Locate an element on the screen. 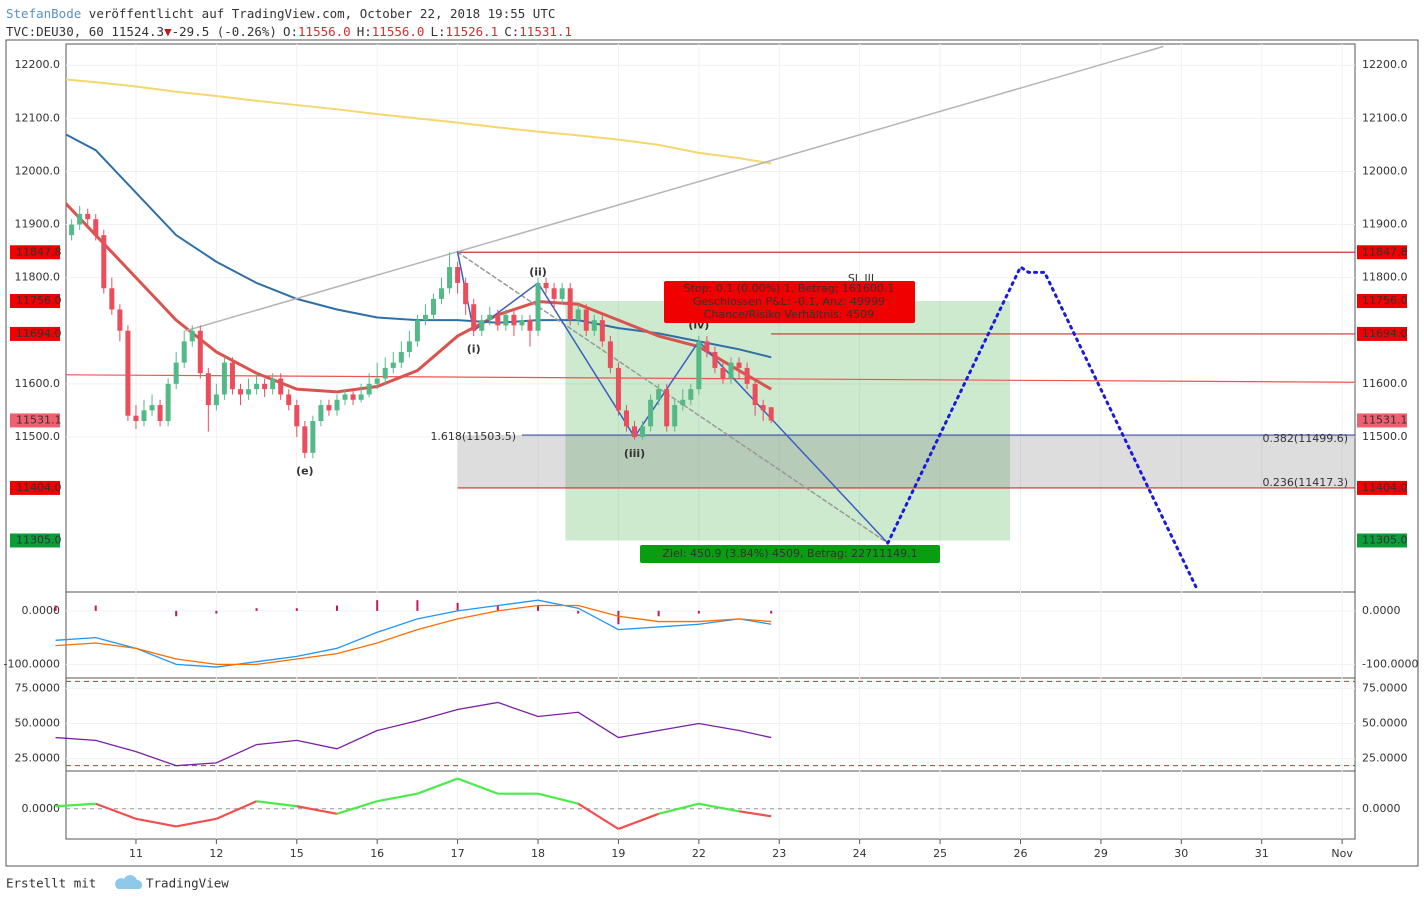  ohlc-value: 11526.1 is located at coordinates (472, 31).